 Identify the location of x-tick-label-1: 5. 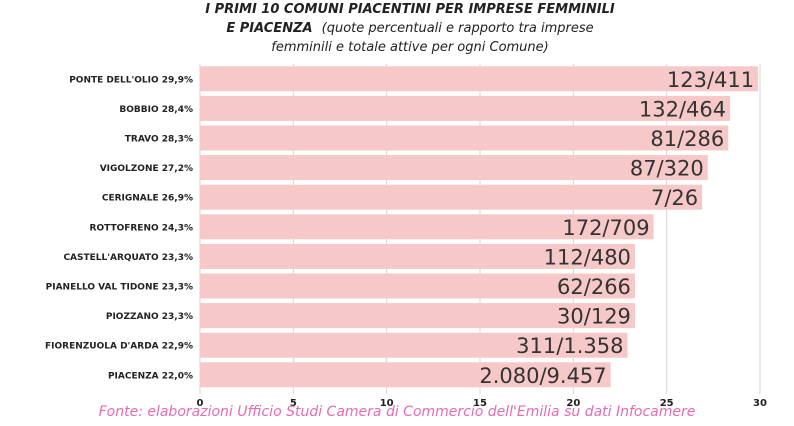
(293, 403).